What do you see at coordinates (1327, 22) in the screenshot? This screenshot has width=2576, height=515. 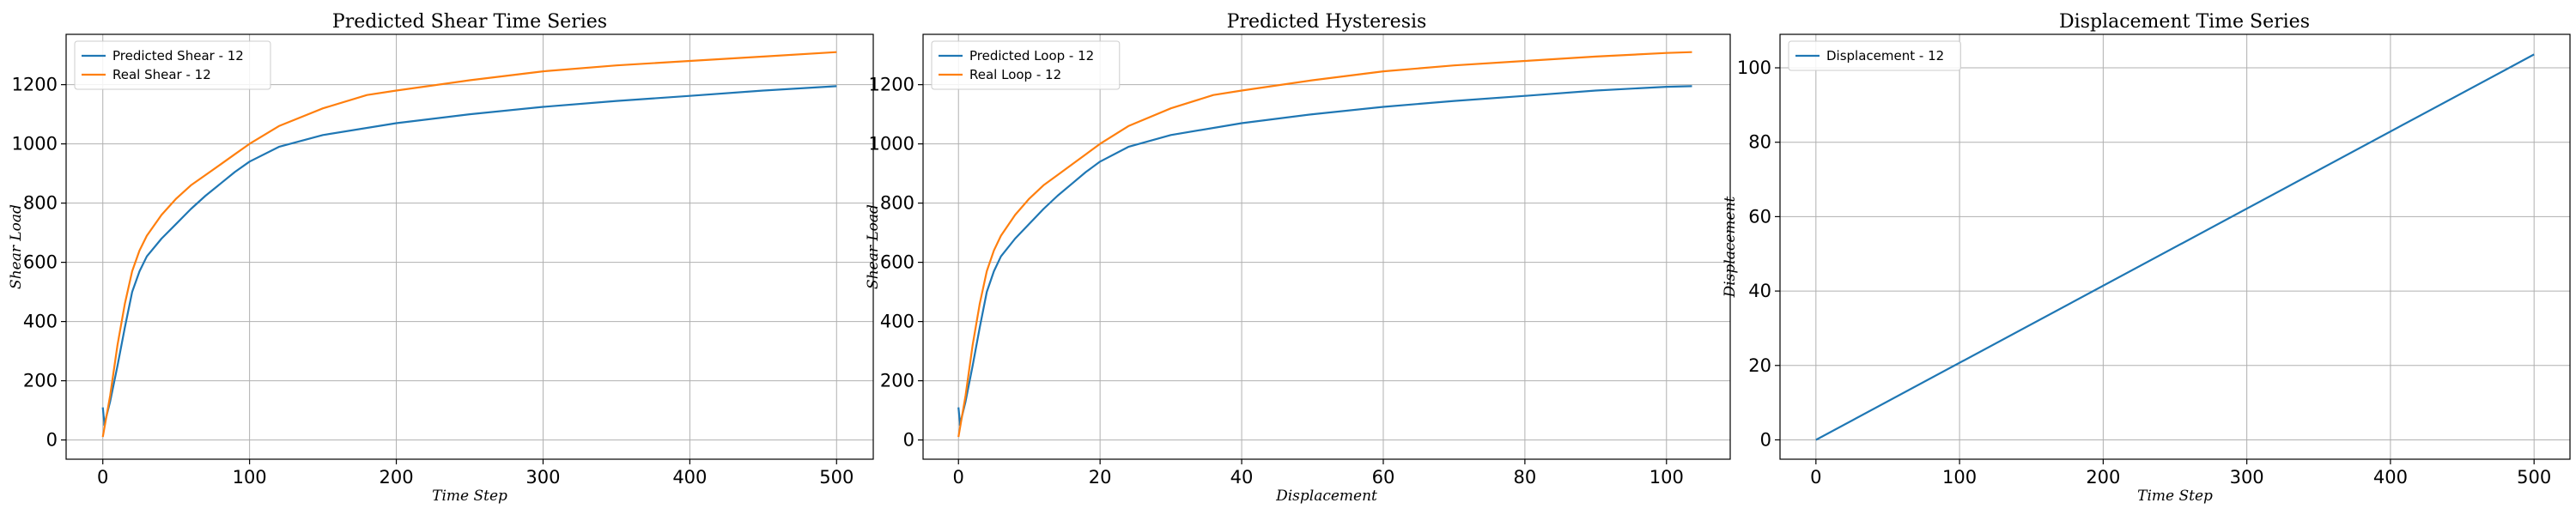 I see `subplot-title: Predicted Hysteresis` at bounding box center [1327, 22].